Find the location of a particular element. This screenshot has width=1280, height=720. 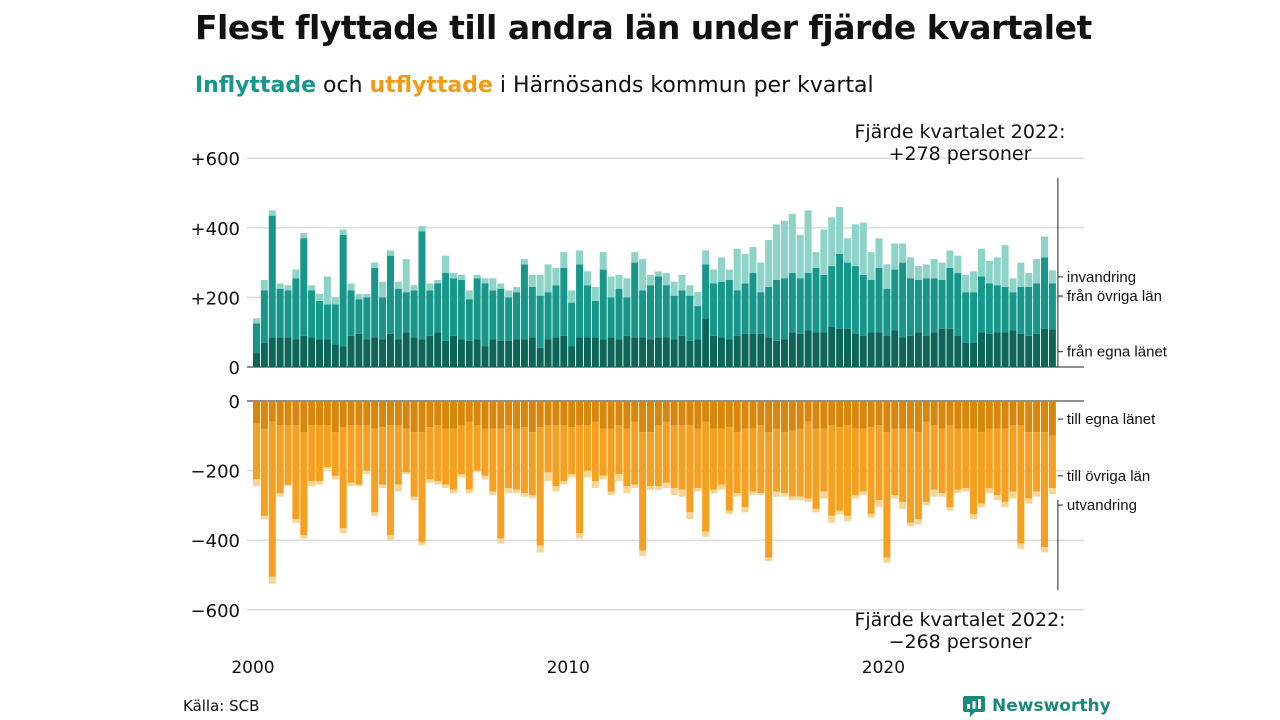

subtitle-utflyttade: utflyttade is located at coordinates (431, 85).